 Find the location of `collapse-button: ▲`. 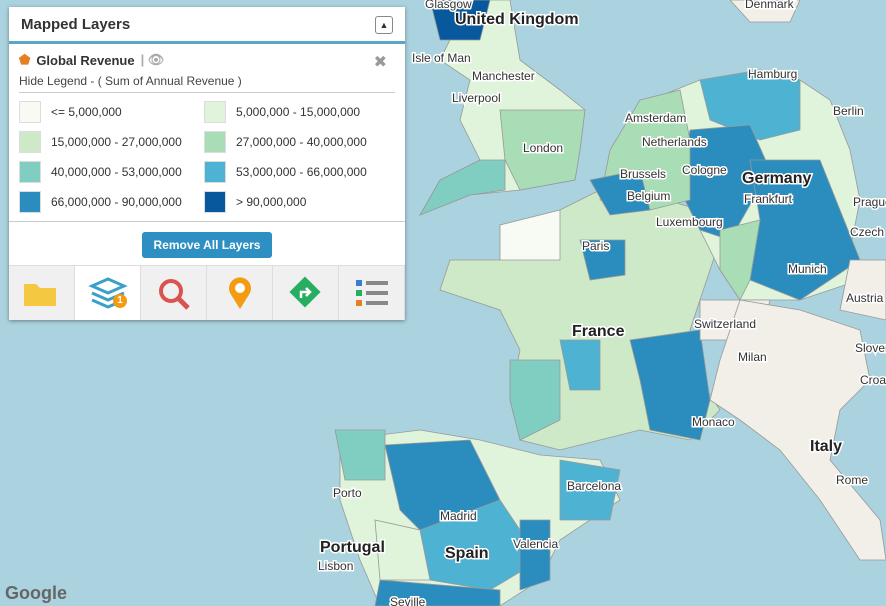

collapse-button: ▲ is located at coordinates (384, 25).